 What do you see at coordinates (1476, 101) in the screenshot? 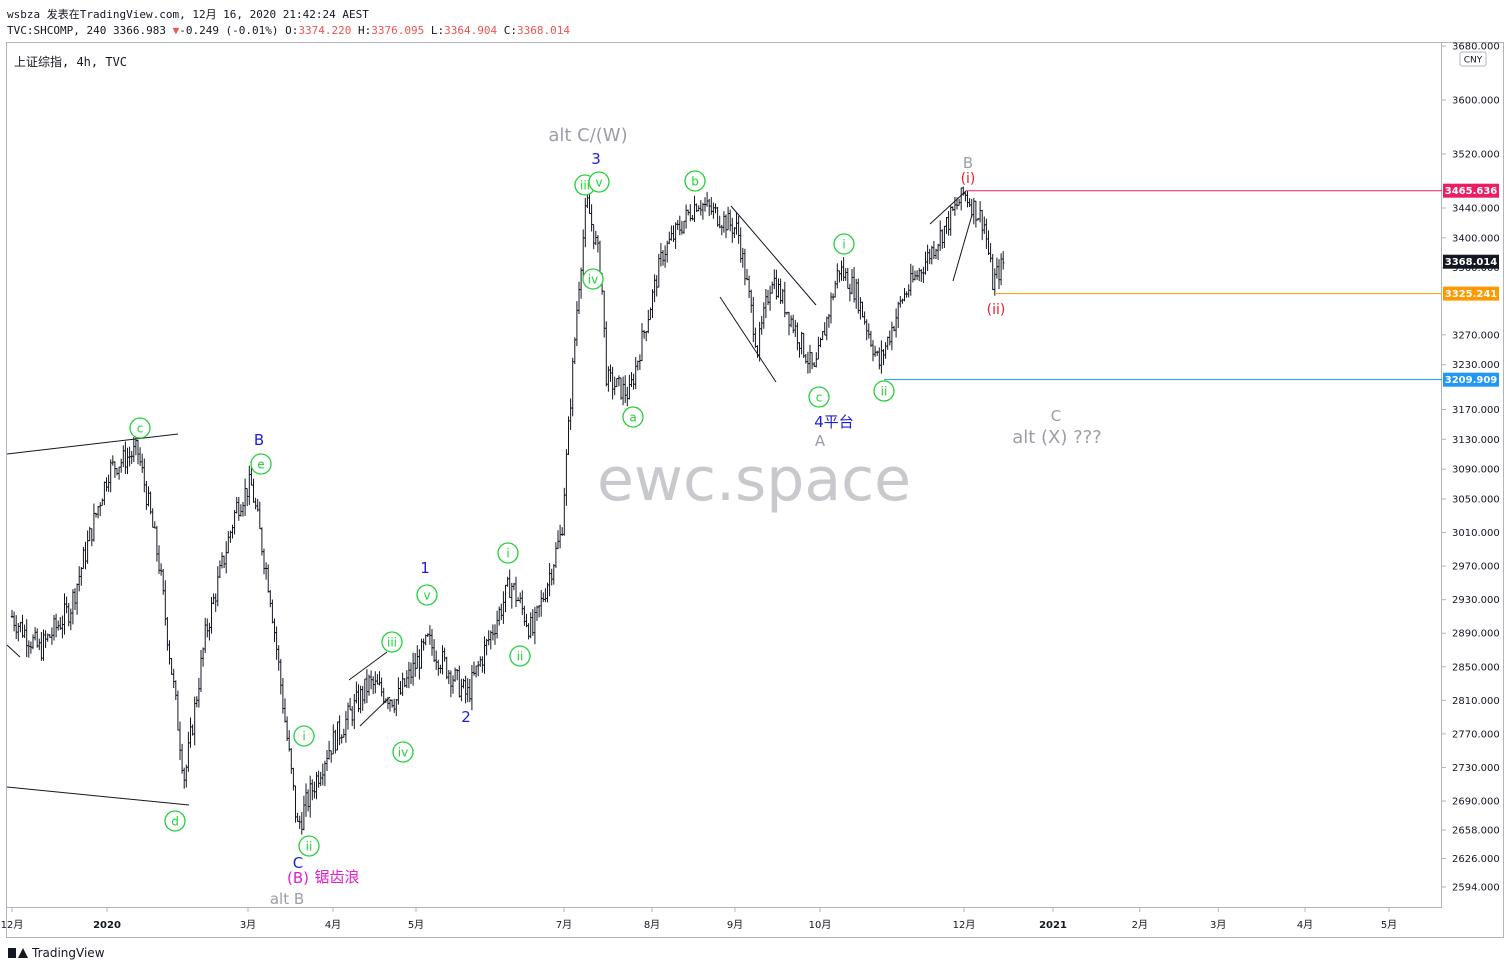
I see `y-tick-label: 3600.000` at bounding box center [1476, 101].